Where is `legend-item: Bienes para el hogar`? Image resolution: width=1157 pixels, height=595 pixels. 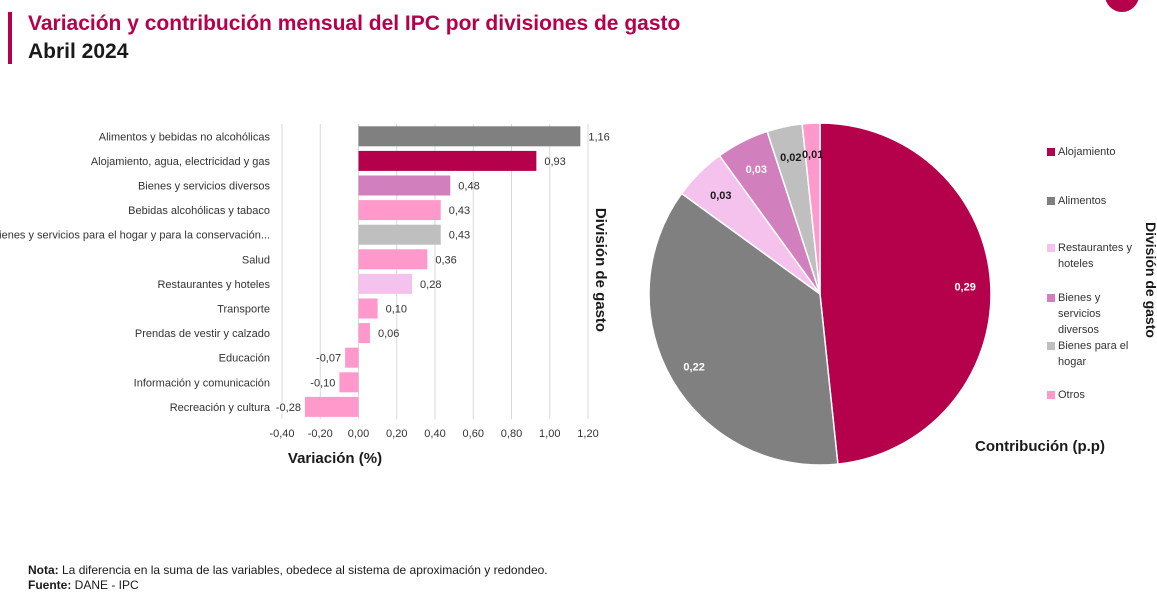
legend-item: Bienes para el hogar is located at coordinates (1093, 354).